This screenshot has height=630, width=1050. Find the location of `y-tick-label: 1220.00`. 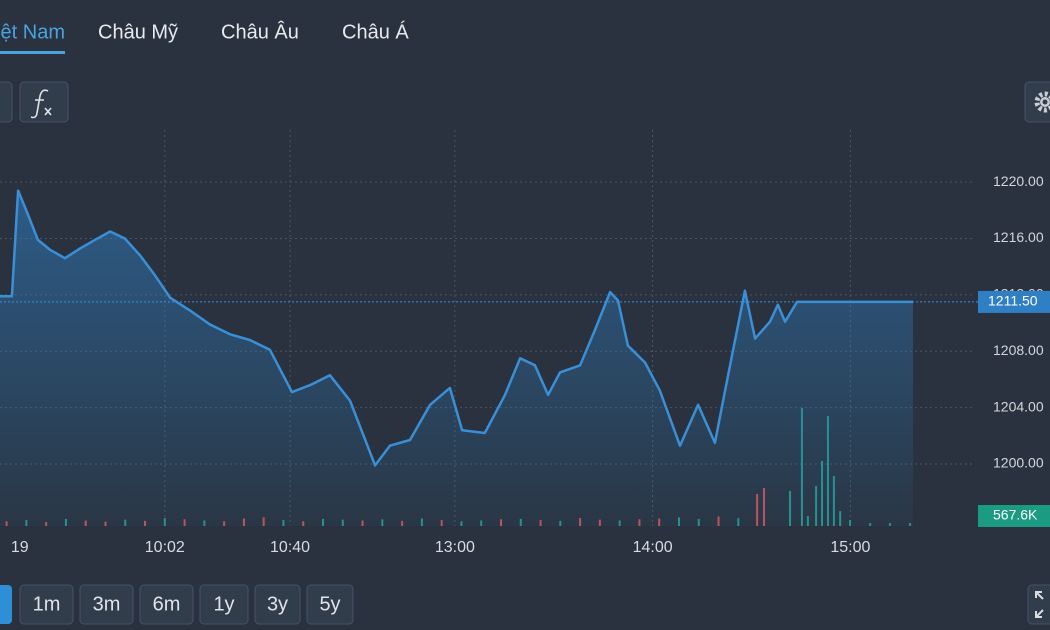

y-tick-label: 1220.00 is located at coordinates (1018, 181).